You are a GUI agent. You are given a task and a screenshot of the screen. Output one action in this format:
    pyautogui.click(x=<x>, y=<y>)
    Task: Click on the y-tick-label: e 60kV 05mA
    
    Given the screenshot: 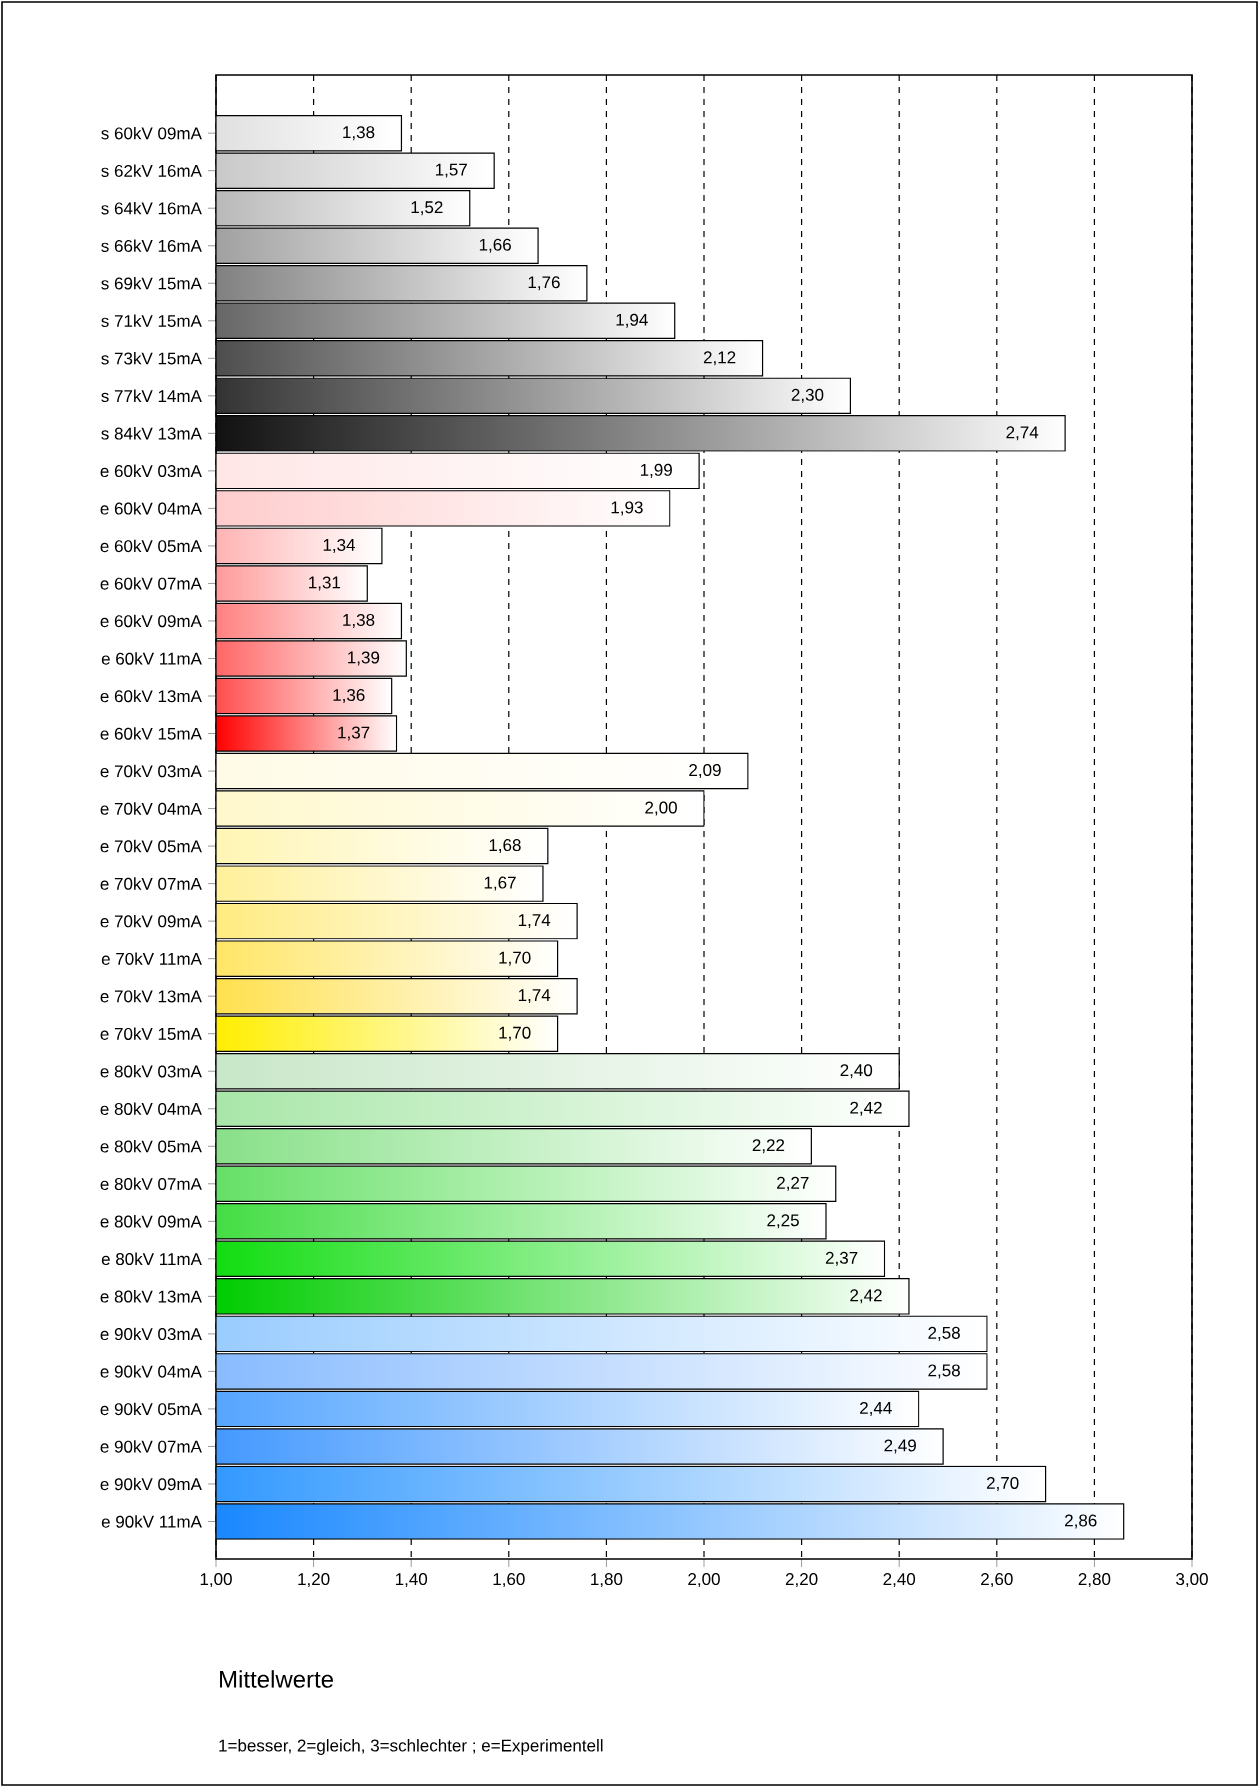 What is the action you would take?
    pyautogui.click(x=151, y=546)
    